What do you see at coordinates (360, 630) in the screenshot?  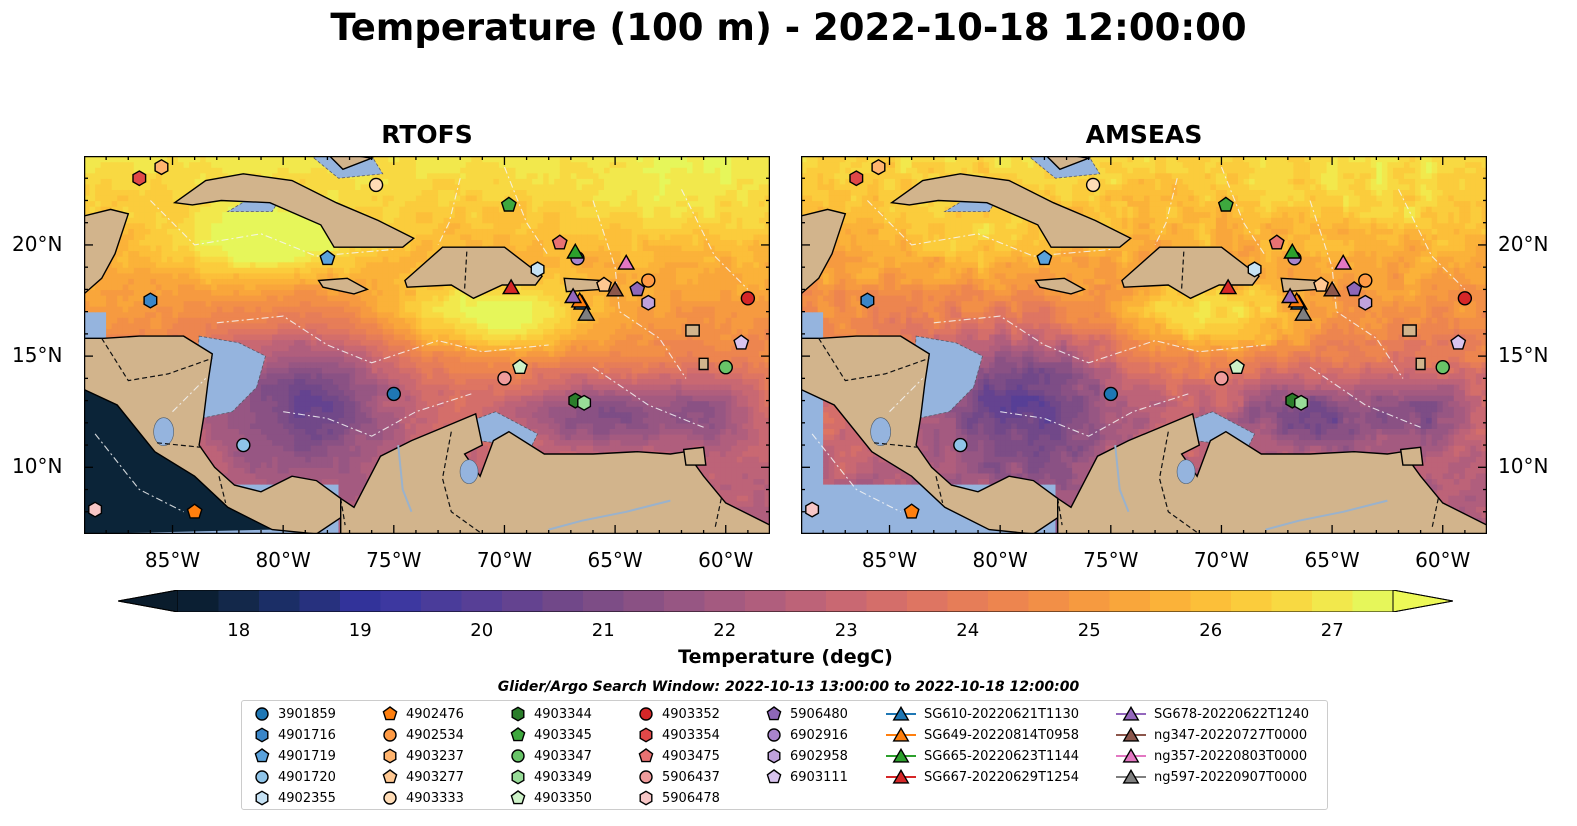 I see `colorbar-tick-label: 19` at bounding box center [360, 630].